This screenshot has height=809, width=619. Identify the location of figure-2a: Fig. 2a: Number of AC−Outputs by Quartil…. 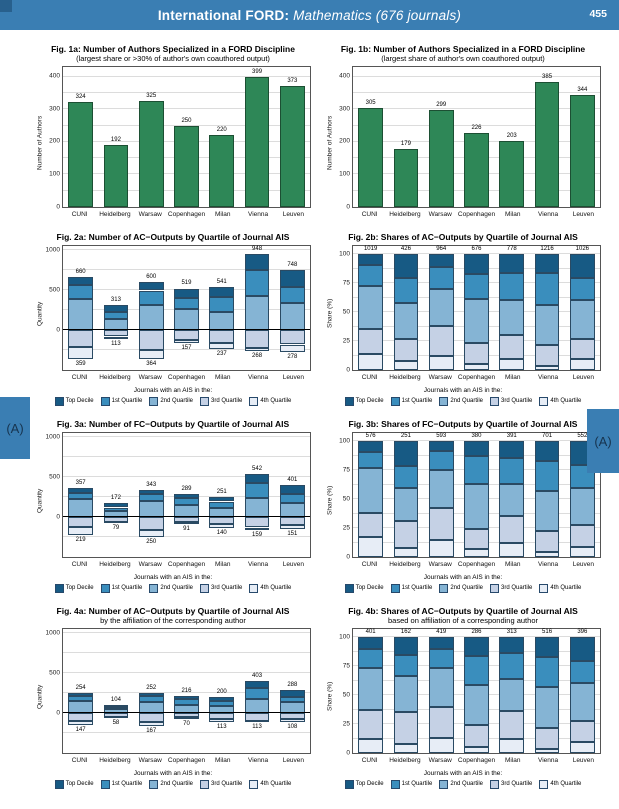
(173, 319).